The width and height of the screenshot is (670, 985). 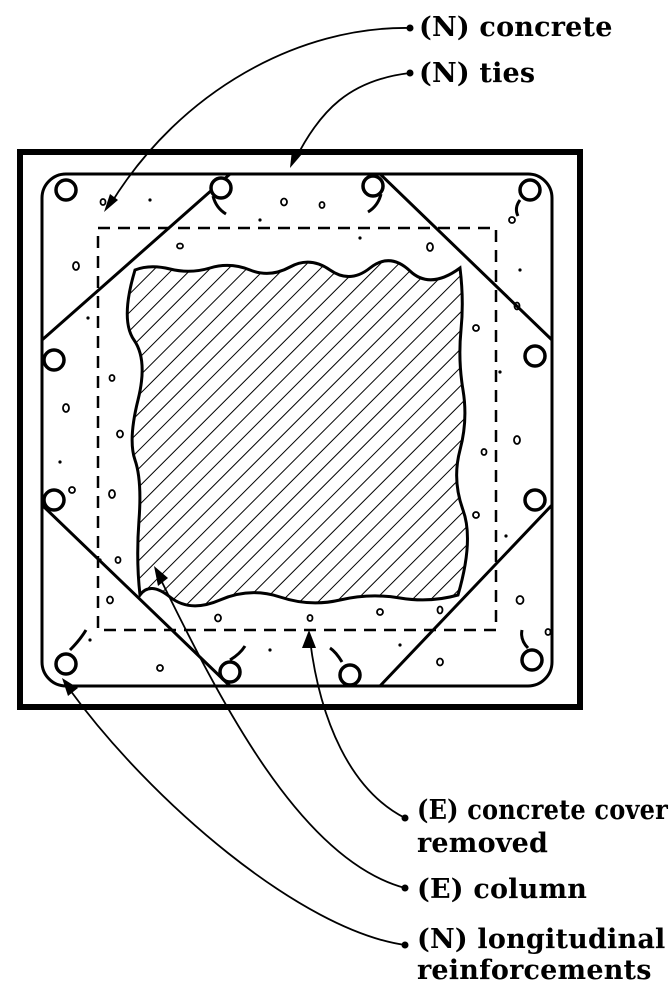 What do you see at coordinates (260, 116) in the screenshot?
I see `leader-new-concrete` at bounding box center [260, 116].